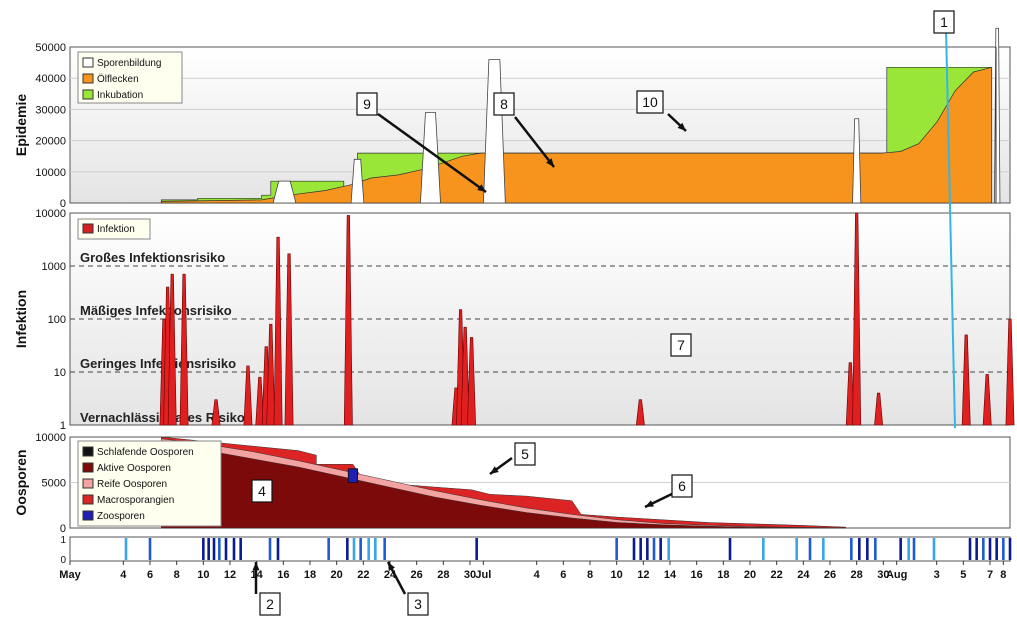 This screenshot has height=621, width=1017. I want to click on annotation-5: 5, so click(525, 454).